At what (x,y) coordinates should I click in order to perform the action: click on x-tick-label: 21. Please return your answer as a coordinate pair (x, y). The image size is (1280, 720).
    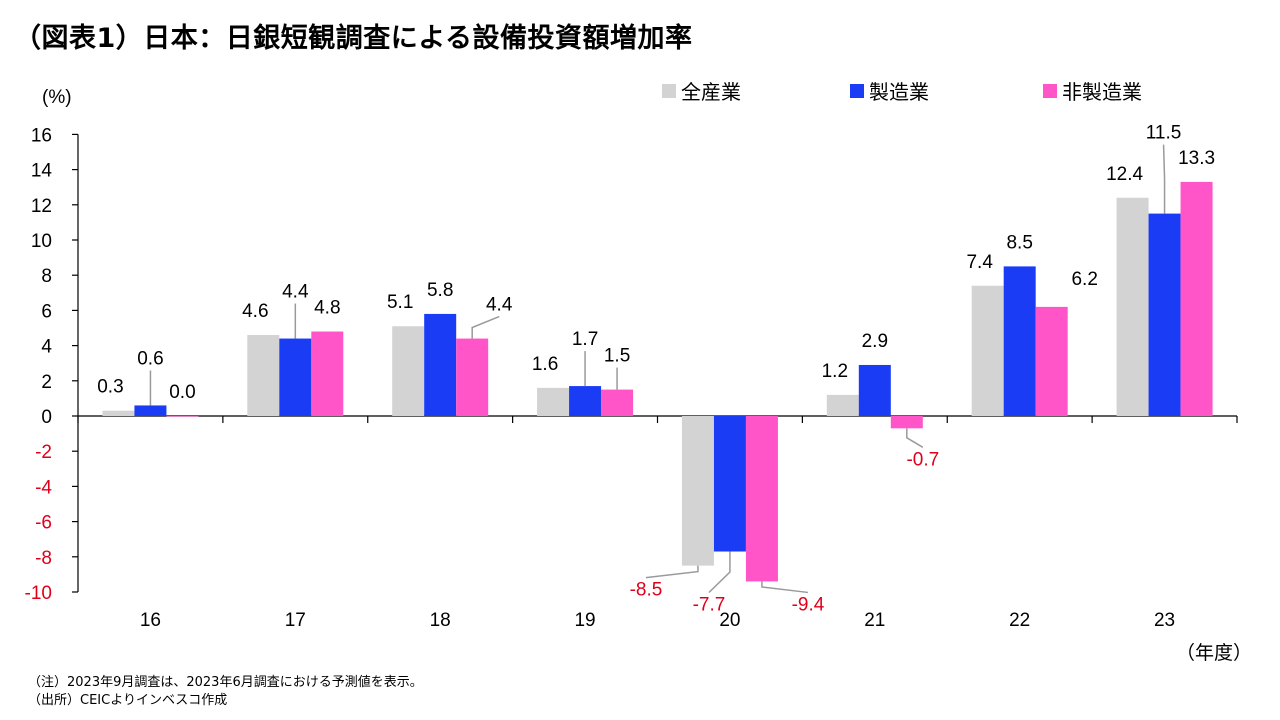
    Looking at the image, I should click on (874, 620).